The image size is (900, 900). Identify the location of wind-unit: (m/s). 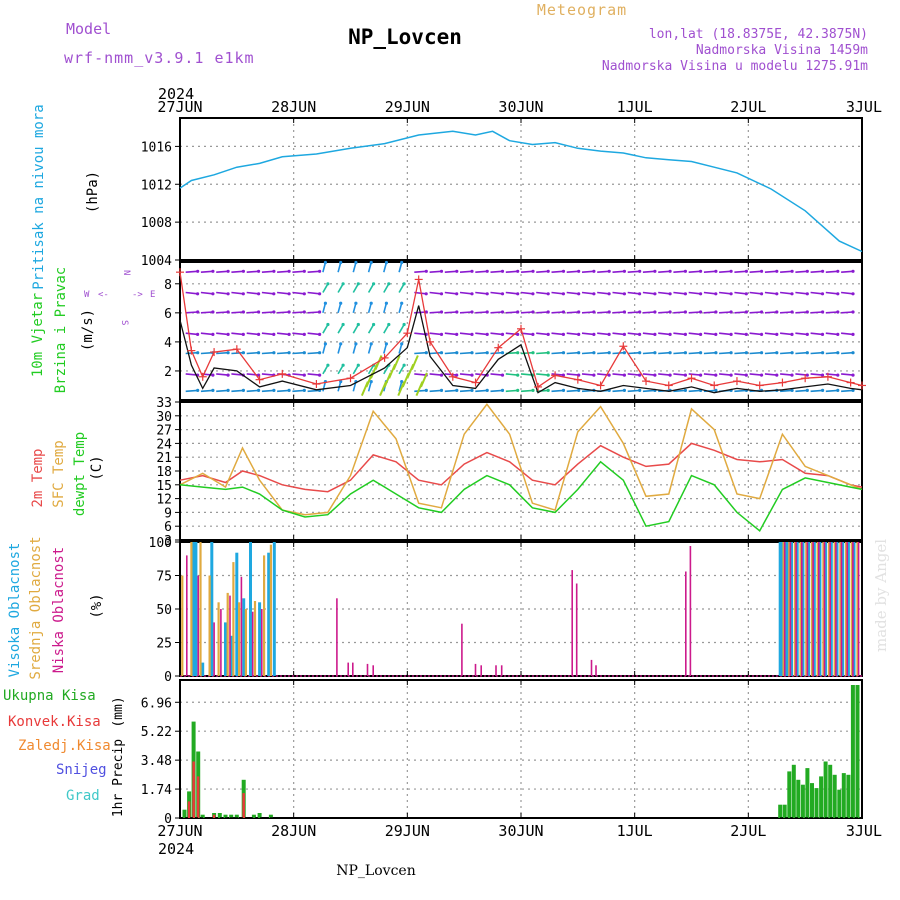
(88, 330).